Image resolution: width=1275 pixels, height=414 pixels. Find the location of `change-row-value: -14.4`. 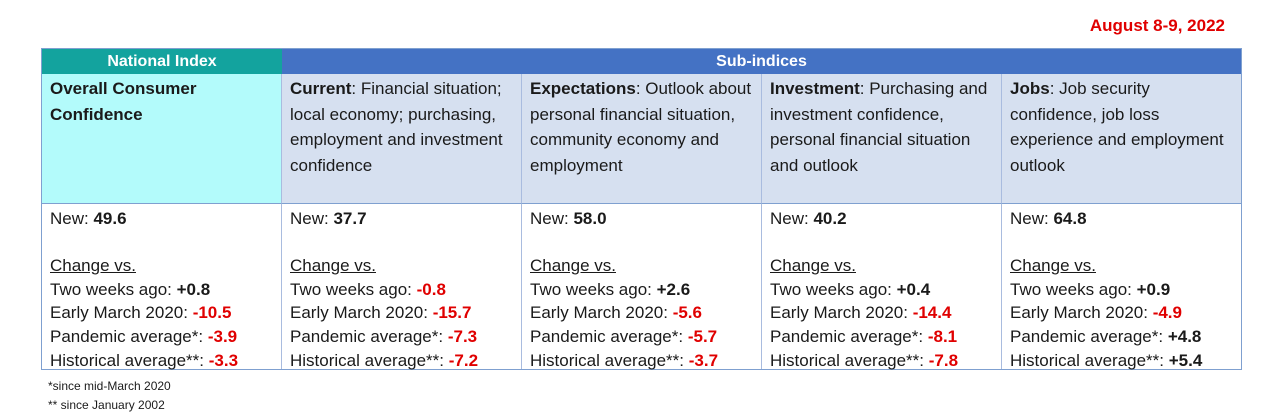

change-row-value: -14.4 is located at coordinates (932, 313).